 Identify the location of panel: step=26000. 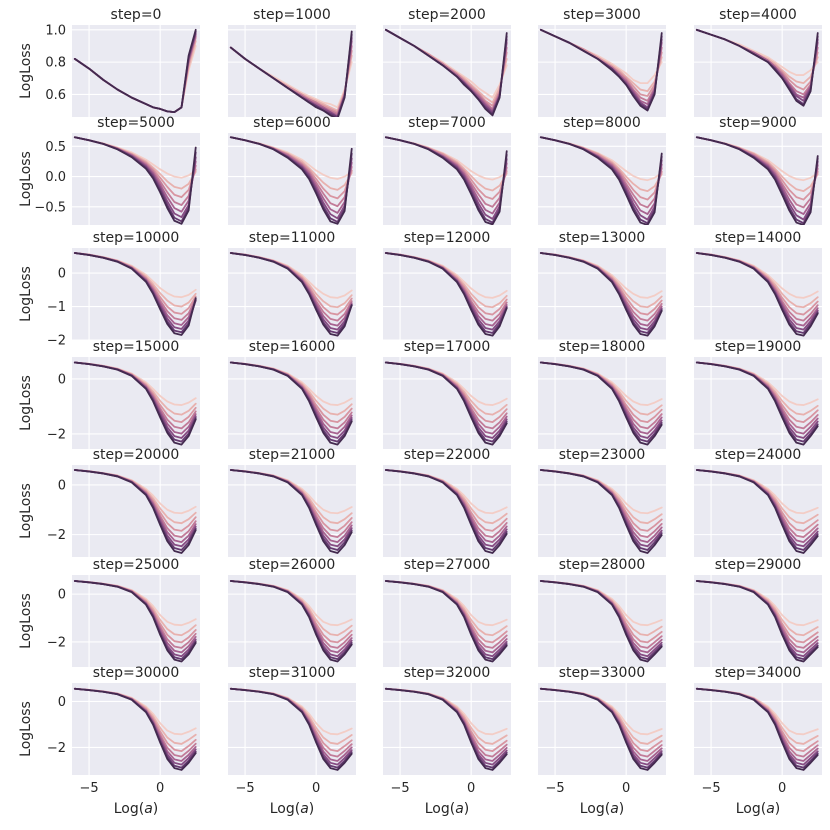
(292, 612).